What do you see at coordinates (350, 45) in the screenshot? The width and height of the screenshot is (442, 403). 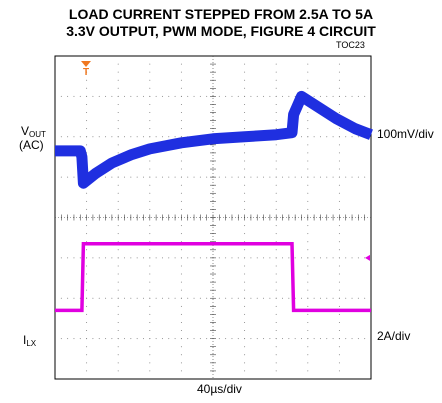 I see `figure-id: TOC23` at bounding box center [350, 45].